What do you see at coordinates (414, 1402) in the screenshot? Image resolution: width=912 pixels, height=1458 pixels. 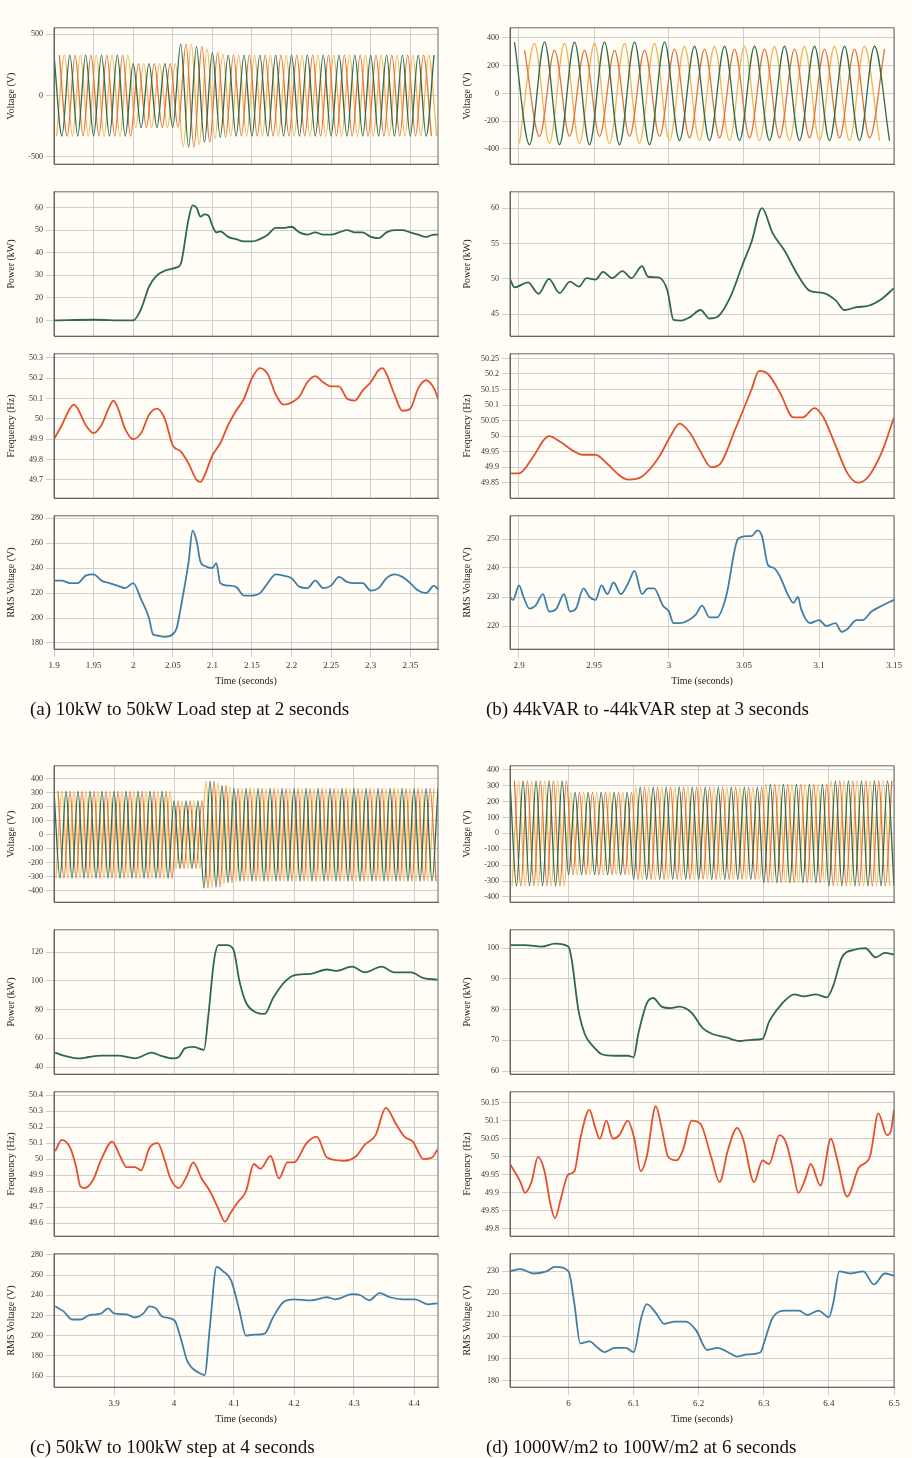 I see `x-tick-label: 4.4` at bounding box center [414, 1402].